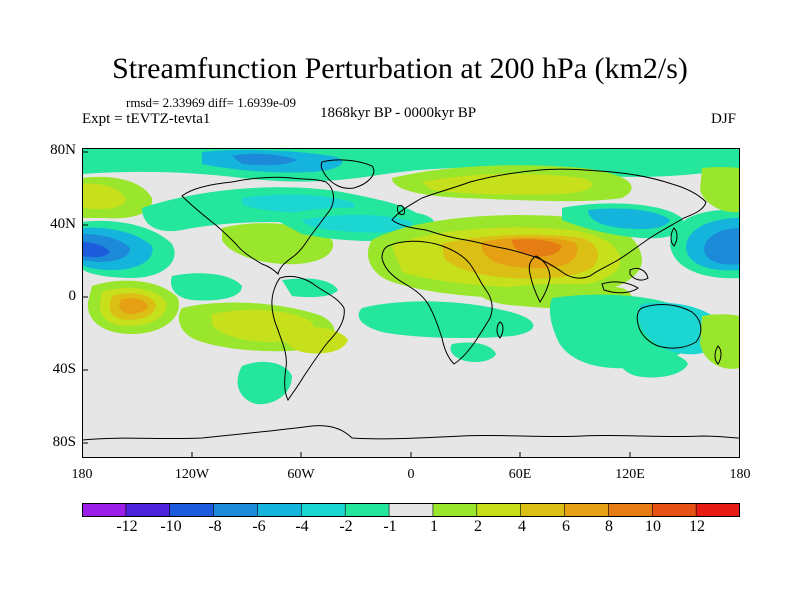 This screenshot has width=800, height=600. I want to click on colorbar, so click(411, 510).